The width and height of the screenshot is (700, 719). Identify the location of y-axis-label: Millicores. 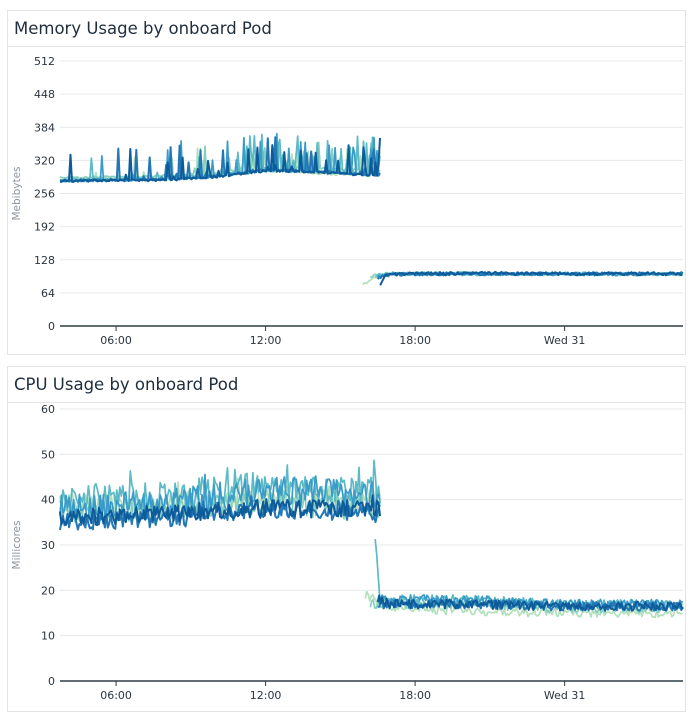
(17, 545).